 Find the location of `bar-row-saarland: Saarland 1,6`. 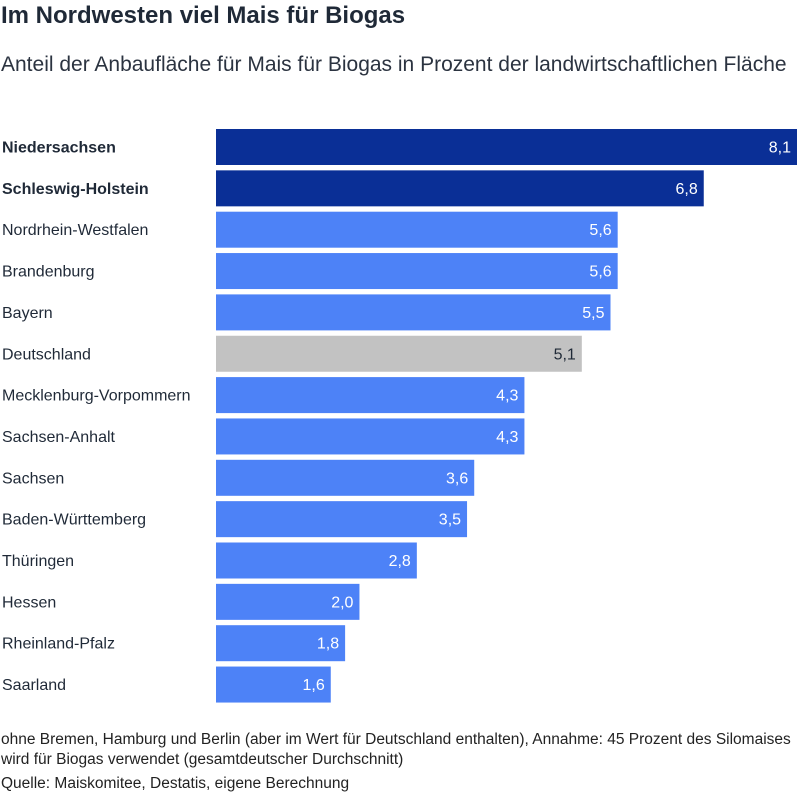

bar-row-saarland: Saarland 1,6 is located at coordinates (166, 684).